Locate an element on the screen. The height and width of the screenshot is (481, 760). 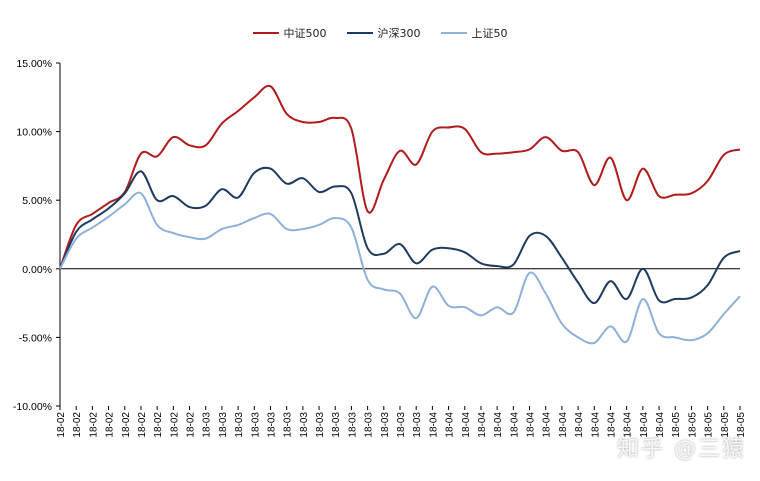
legend-swatch-sse50 is located at coordinates (453, 33).